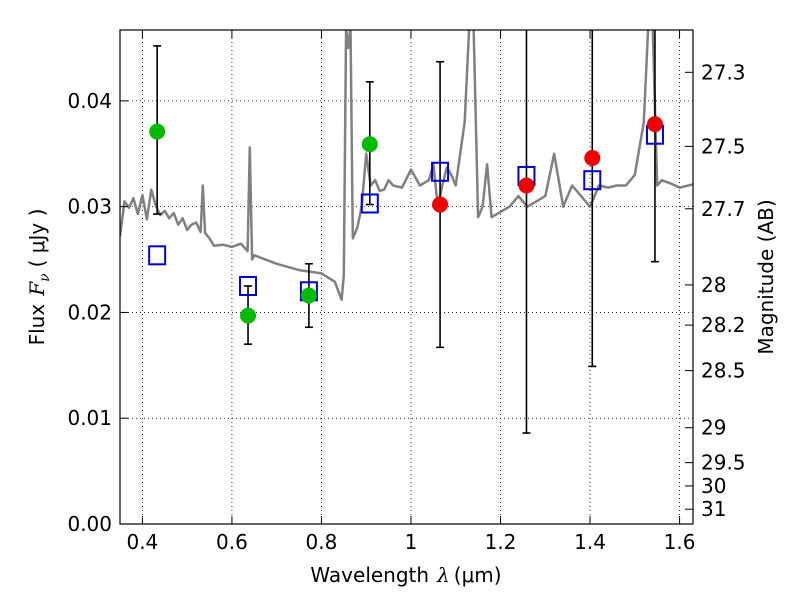 Image resolution: width=800 pixels, height=600 pixels. Describe the element at coordinates (45, 277) in the screenshot. I see `y-axis-title-subscript: ν` at that location.